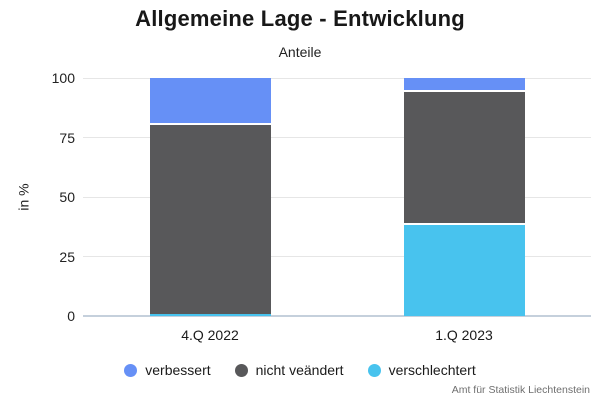  I want to click on legend-label: verschlechtert, so click(432, 370).